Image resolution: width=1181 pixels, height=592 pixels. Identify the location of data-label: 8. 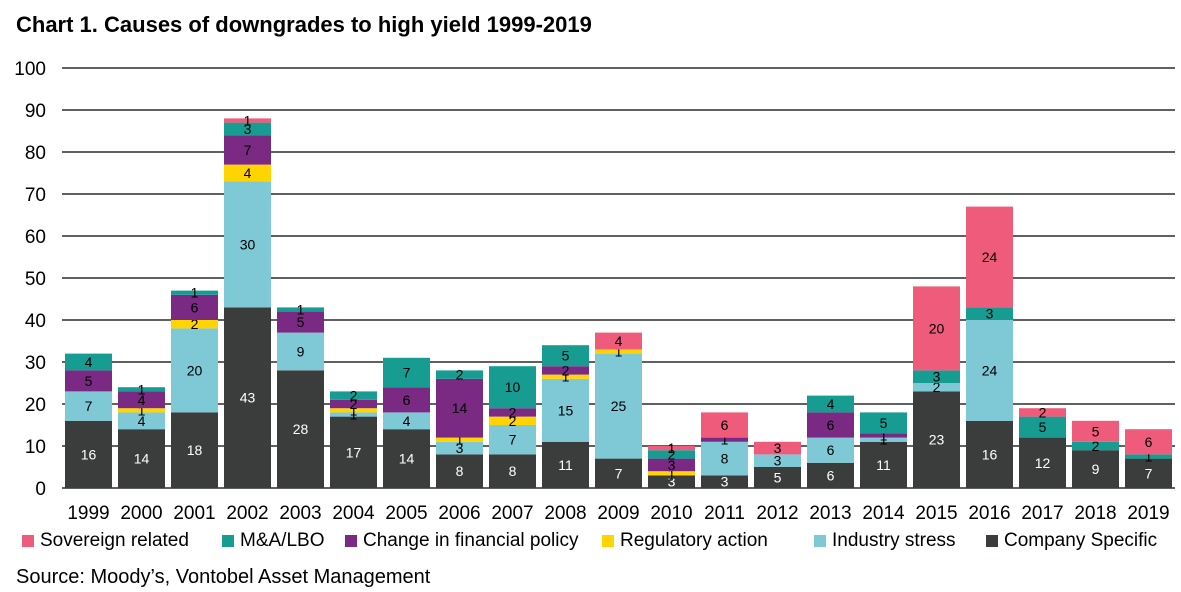
(460, 471).